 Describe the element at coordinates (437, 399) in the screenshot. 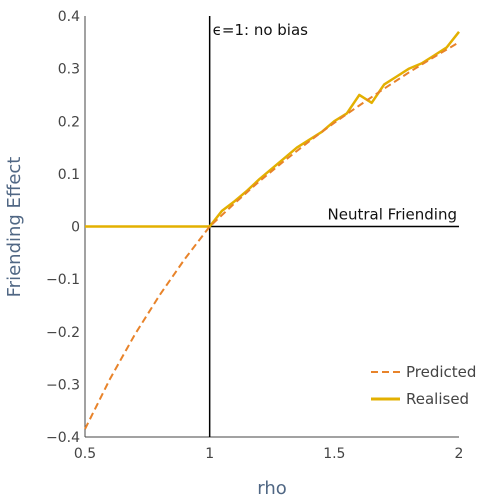

I see `legend-label: Realised` at that location.